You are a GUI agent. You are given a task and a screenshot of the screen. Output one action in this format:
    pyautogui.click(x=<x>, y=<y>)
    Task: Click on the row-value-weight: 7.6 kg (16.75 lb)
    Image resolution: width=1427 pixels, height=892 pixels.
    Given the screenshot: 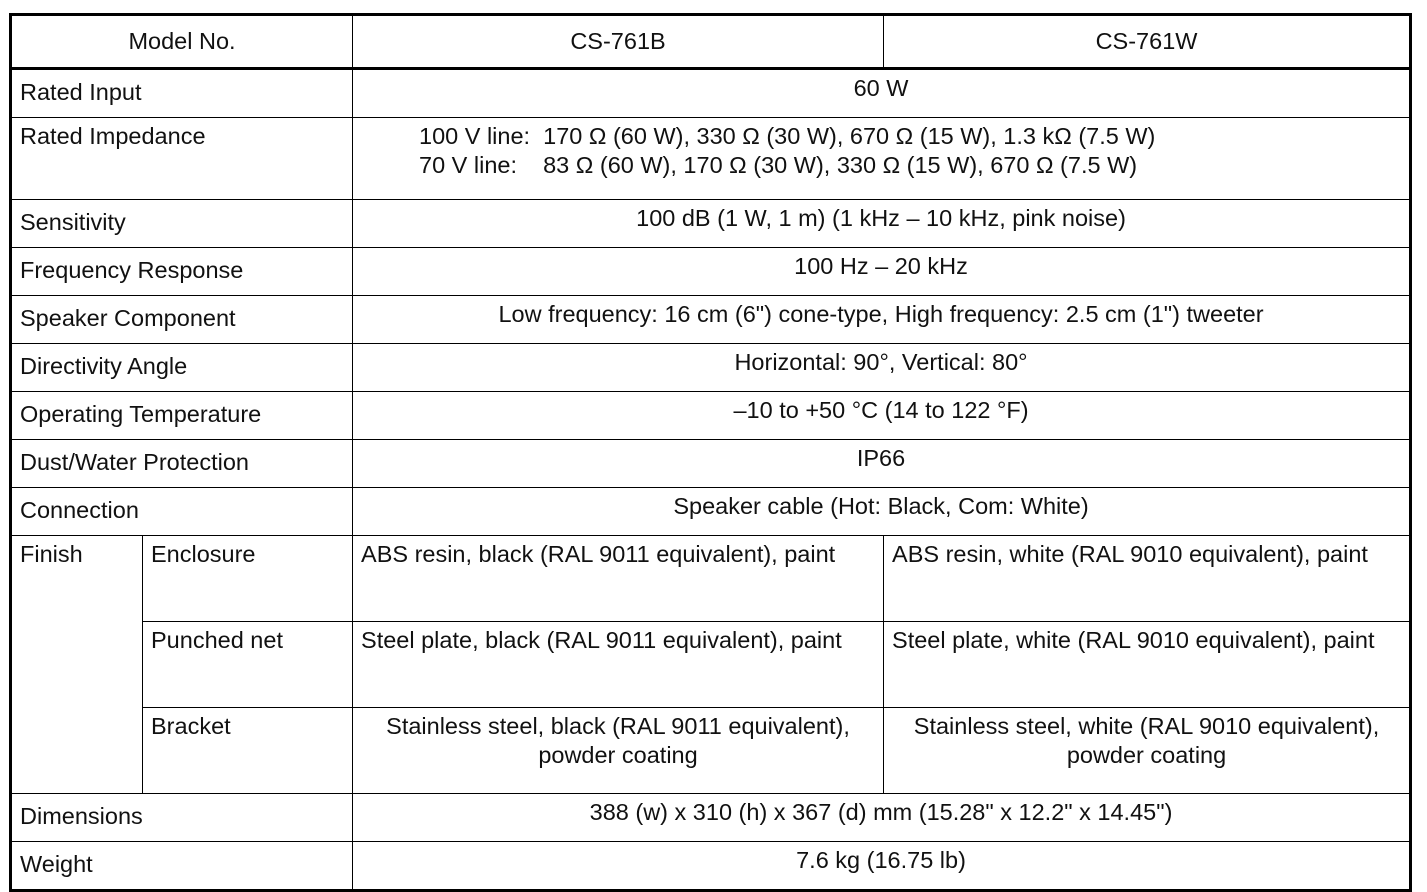 What is the action you would take?
    pyautogui.click(x=882, y=866)
    